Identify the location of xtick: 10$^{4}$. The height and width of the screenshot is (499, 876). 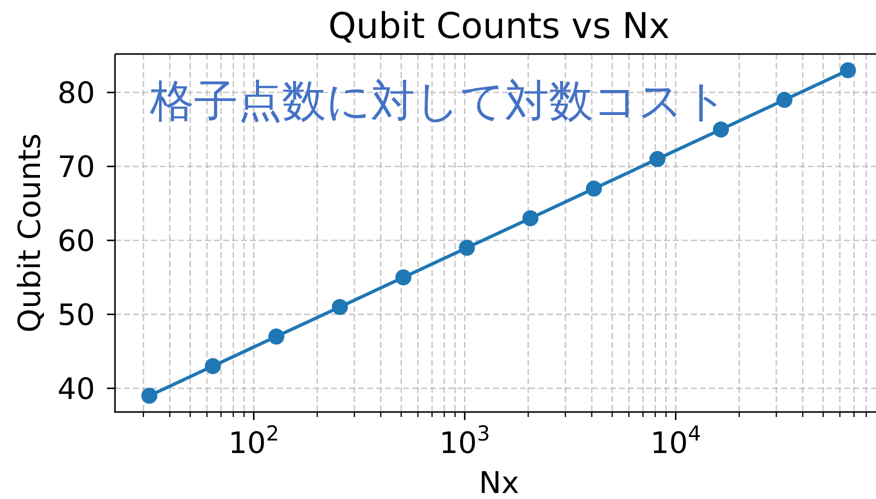
(676, 441).